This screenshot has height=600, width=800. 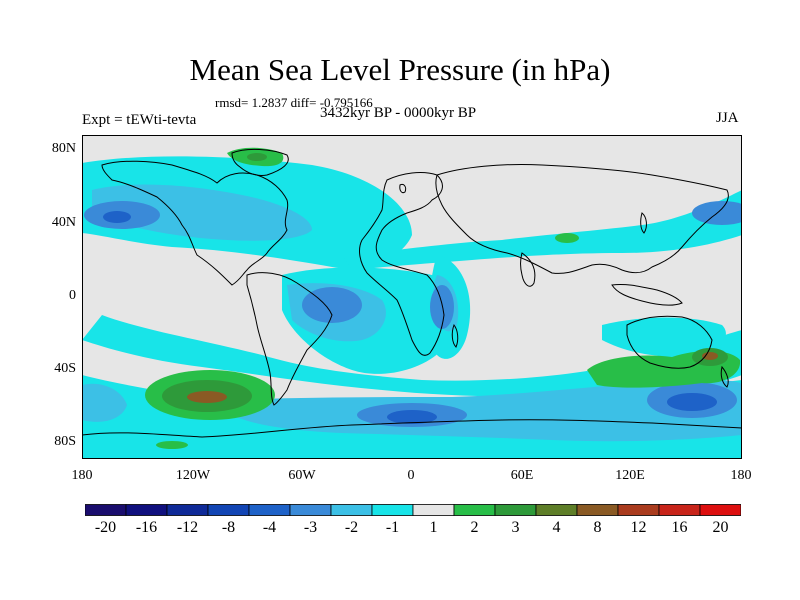 What do you see at coordinates (692, 402) in the screenshot?
I see `south-pacific-core` at bounding box center [692, 402].